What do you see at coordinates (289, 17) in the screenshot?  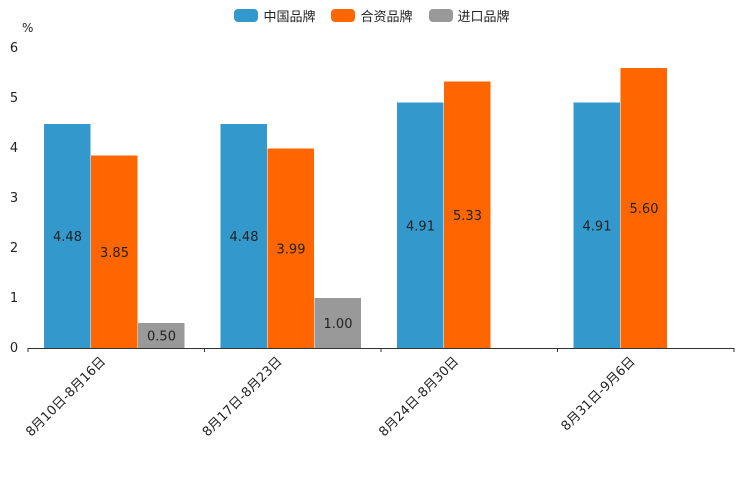 I see `legend-label-china-brand: 中国品牌` at bounding box center [289, 17].